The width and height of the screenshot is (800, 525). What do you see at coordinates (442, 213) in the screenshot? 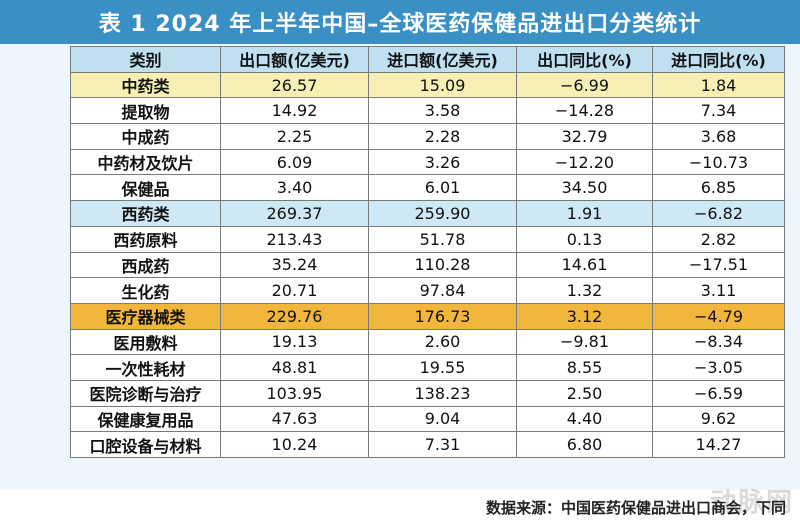
I see `cell-import: 259.90` at bounding box center [442, 213].